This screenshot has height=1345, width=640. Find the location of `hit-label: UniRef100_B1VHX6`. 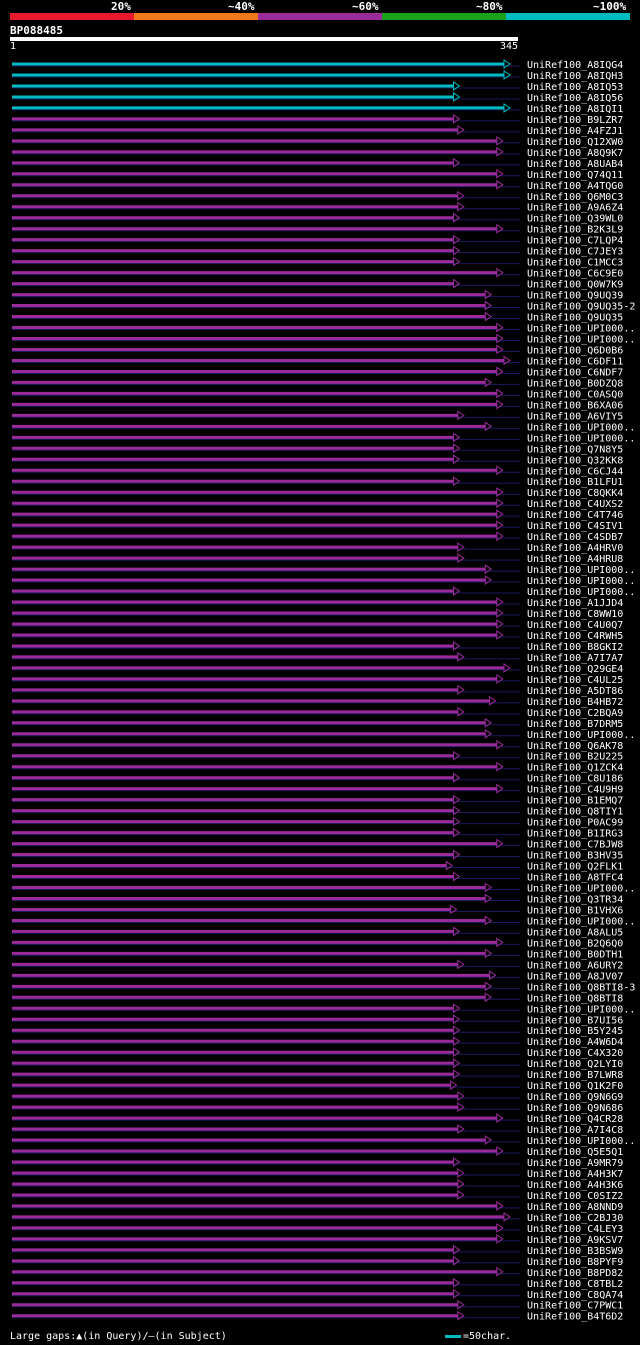

hit-label: UniRef100_B1VHX6 is located at coordinates (575, 910).